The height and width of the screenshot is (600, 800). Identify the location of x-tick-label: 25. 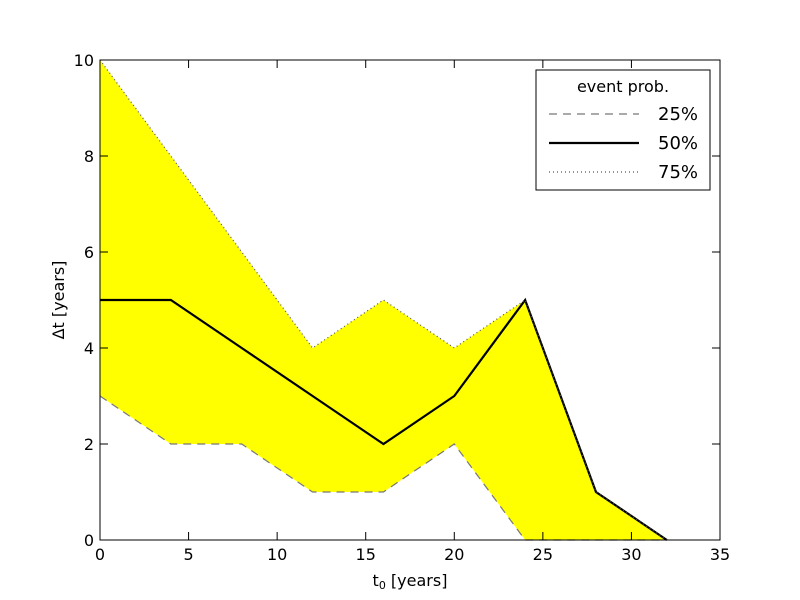
(543, 554).